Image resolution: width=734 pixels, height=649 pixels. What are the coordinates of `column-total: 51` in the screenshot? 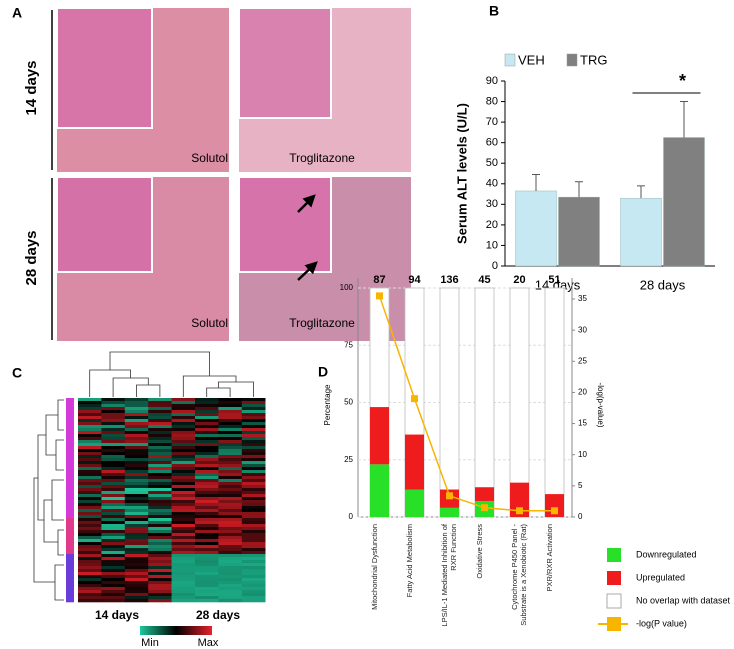 It's located at (554, 280).